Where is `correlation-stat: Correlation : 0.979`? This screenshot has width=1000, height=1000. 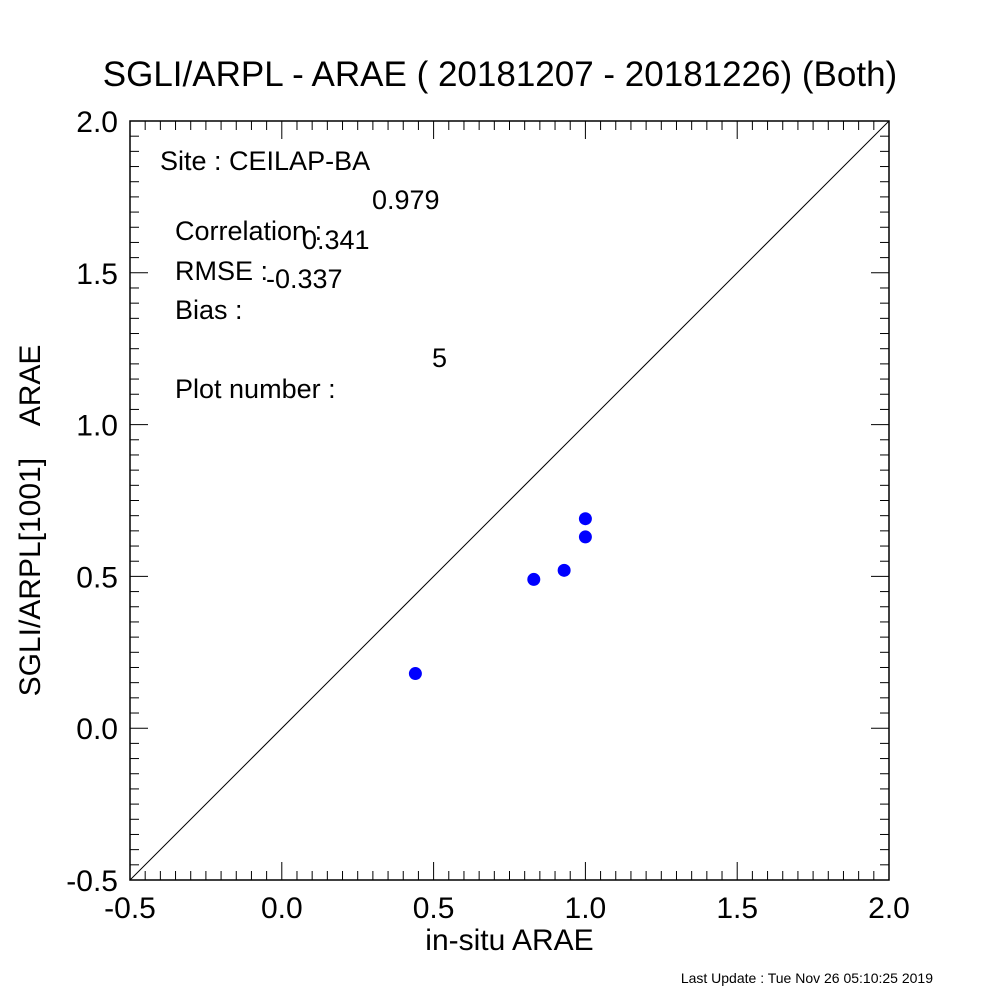
correlation-stat: Correlation : 0.979 is located at coordinates (300, 231).